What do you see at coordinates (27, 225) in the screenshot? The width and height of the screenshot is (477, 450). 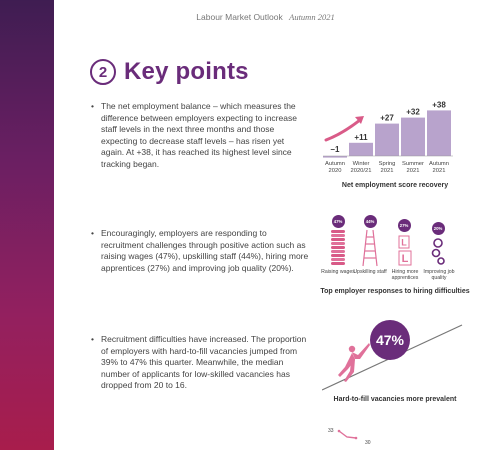 I see `side-gradient-band` at bounding box center [27, 225].